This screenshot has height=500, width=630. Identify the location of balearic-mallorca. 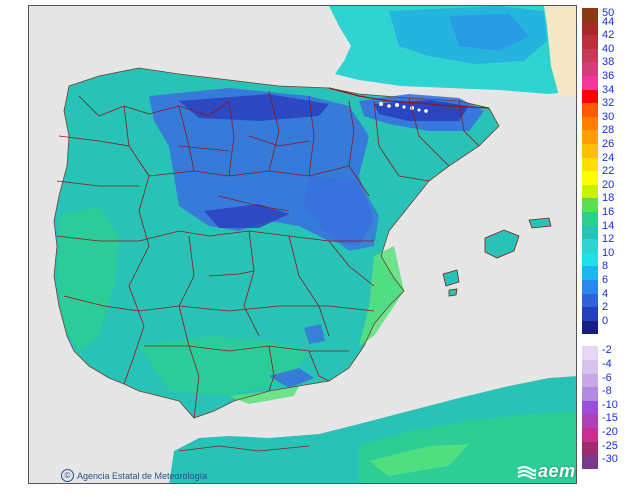
(502, 244).